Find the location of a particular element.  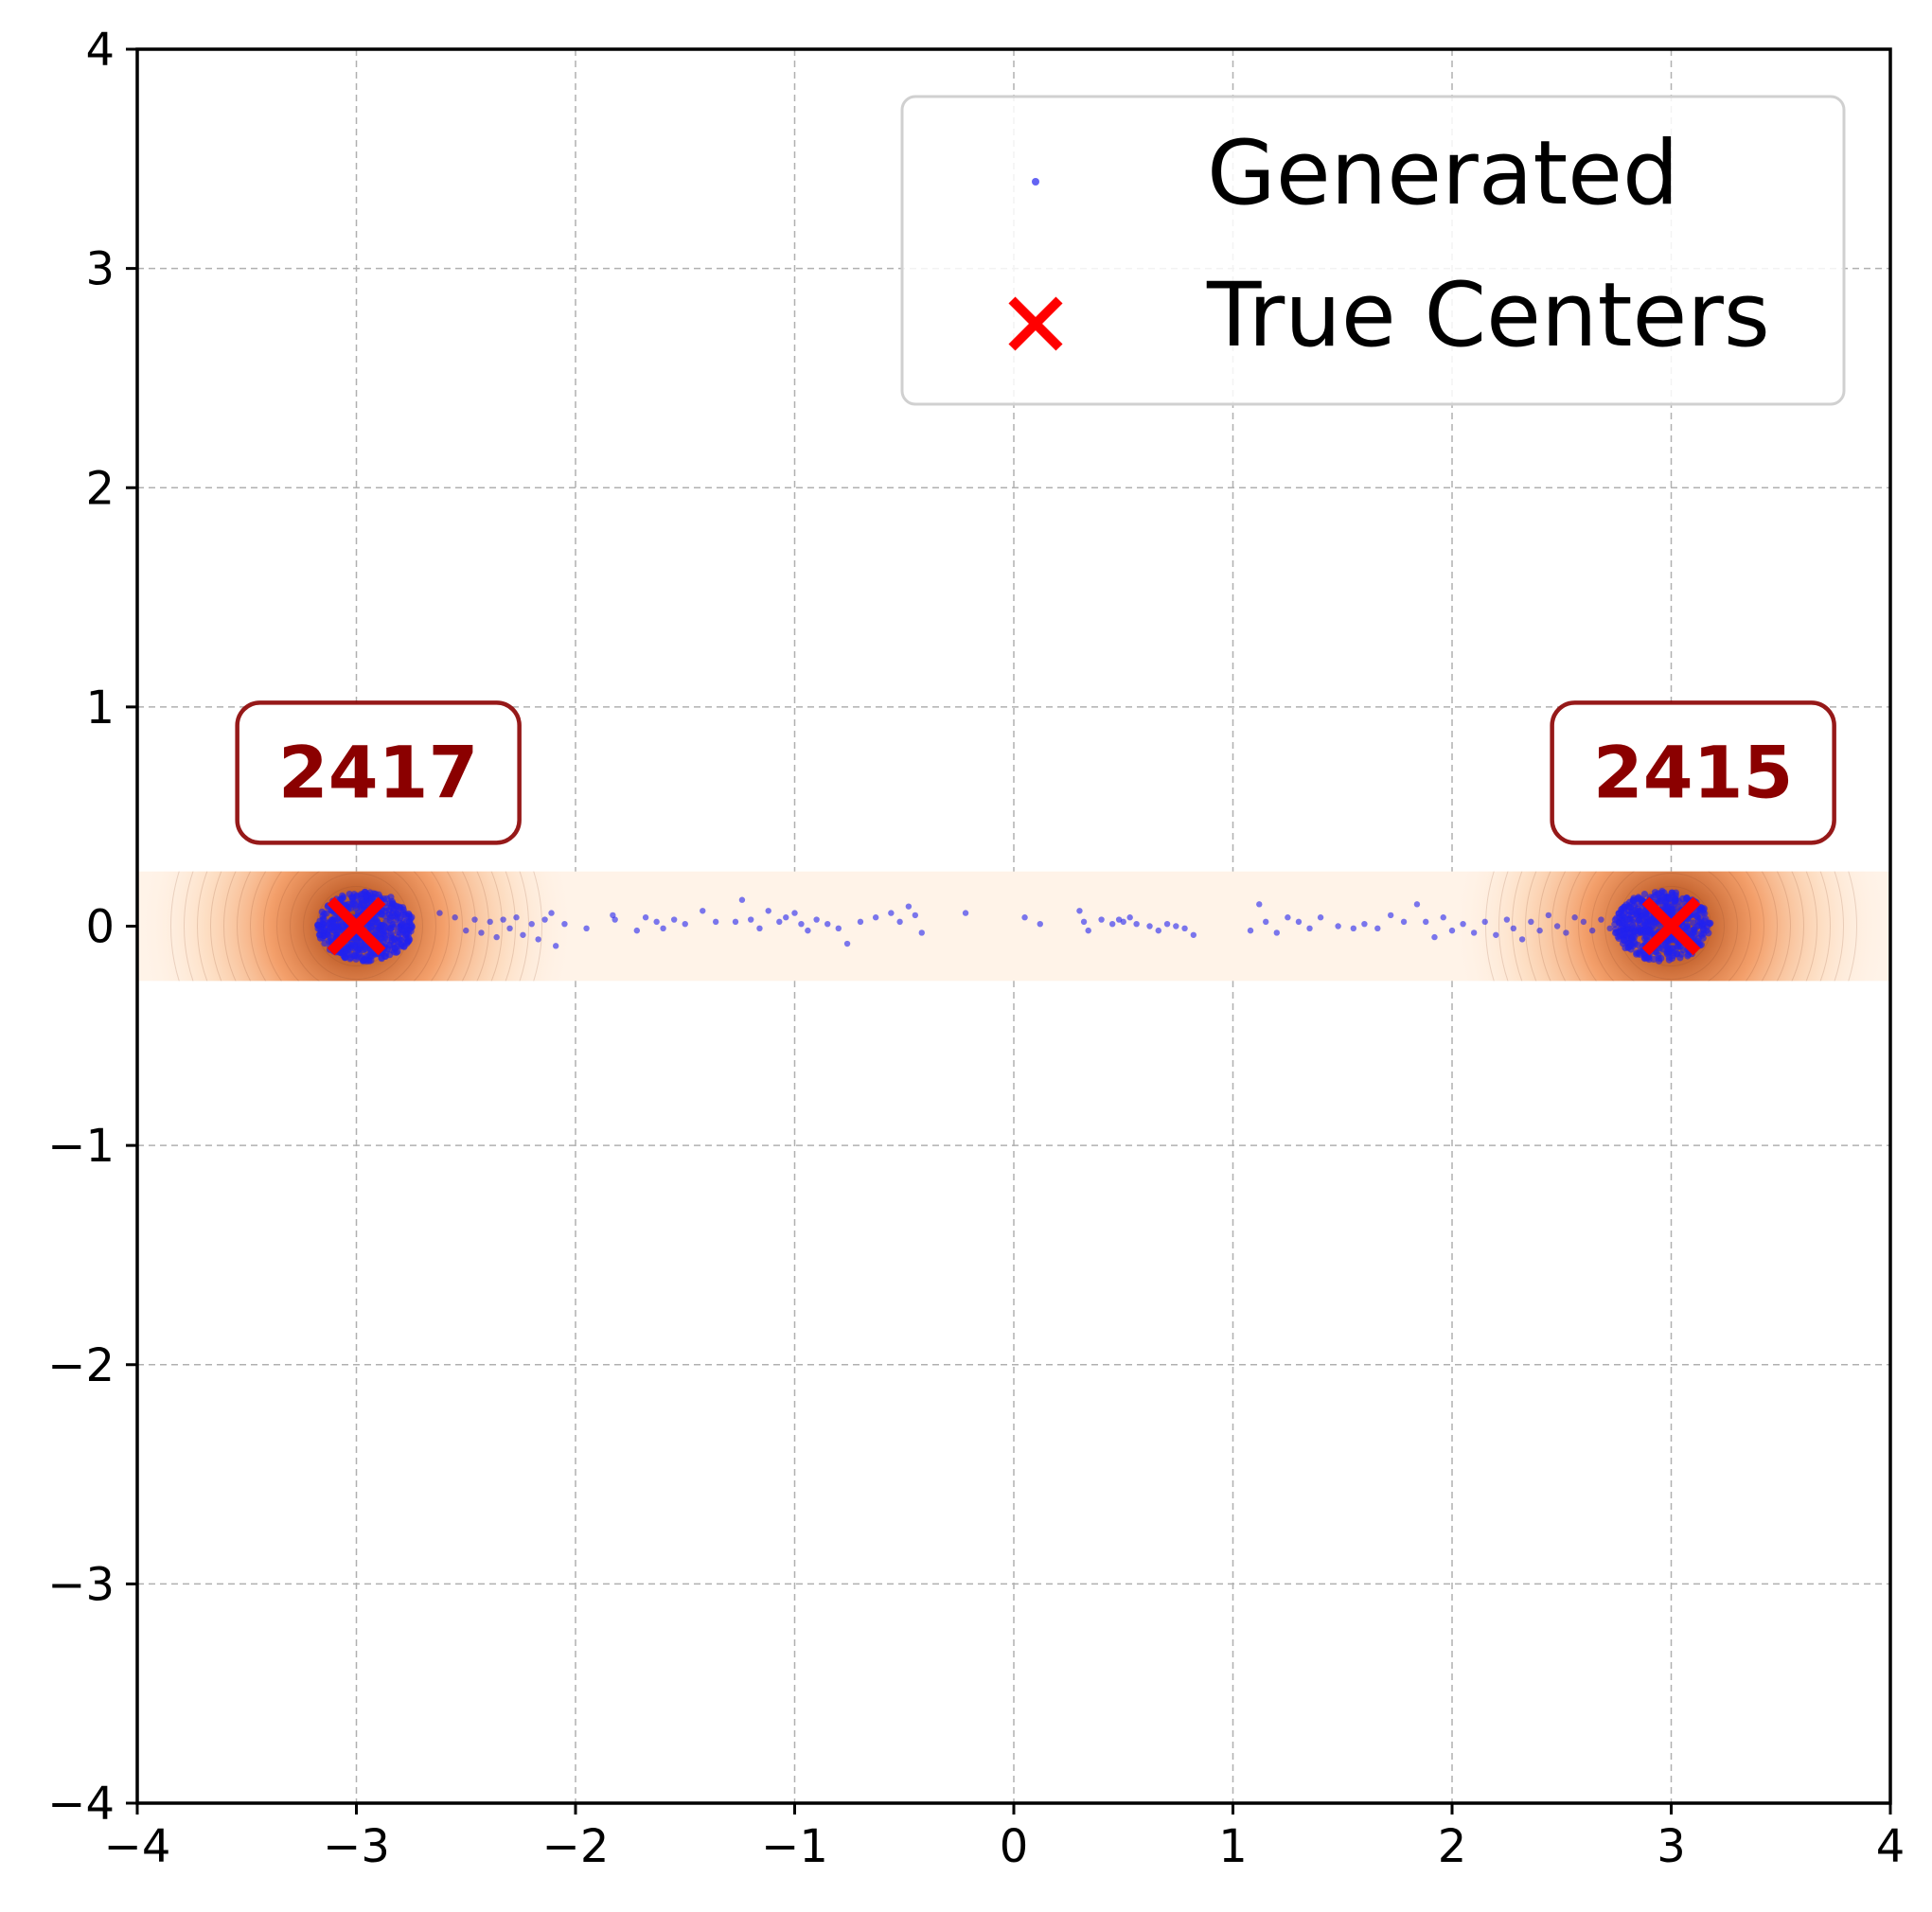

true-centers is located at coordinates (1014, 926).